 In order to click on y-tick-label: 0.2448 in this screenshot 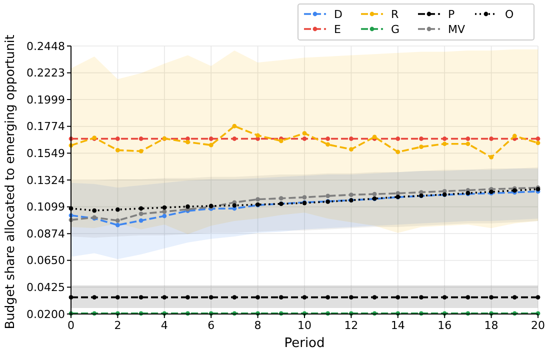, I will do `click(45, 46)`.